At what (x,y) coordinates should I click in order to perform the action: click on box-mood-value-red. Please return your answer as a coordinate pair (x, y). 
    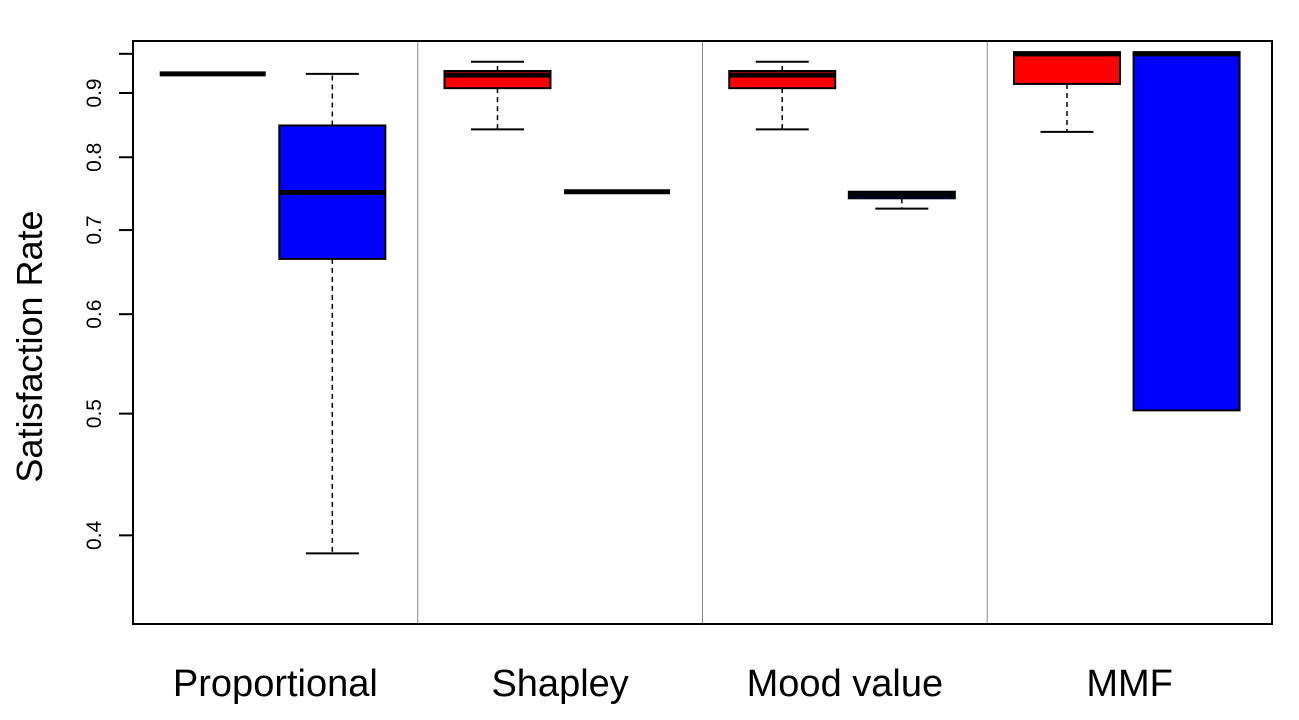
    Looking at the image, I should click on (782, 95).